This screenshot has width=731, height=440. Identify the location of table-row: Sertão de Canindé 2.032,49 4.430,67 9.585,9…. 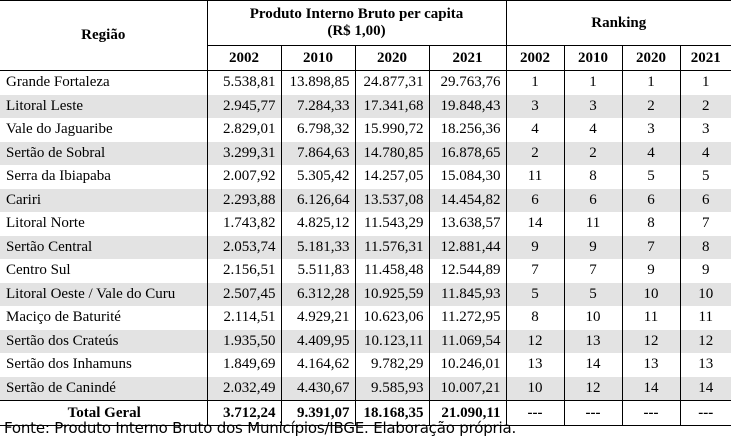
(365, 388).